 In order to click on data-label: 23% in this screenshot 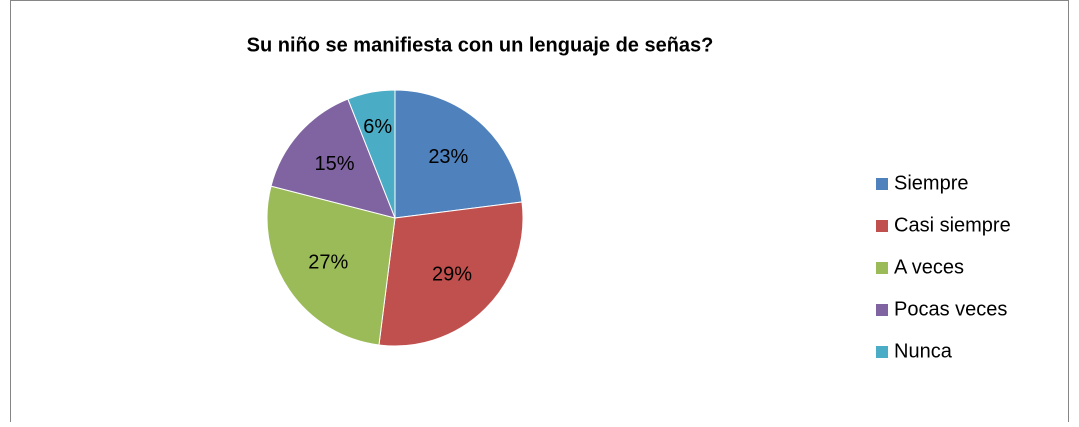, I will do `click(448, 157)`.